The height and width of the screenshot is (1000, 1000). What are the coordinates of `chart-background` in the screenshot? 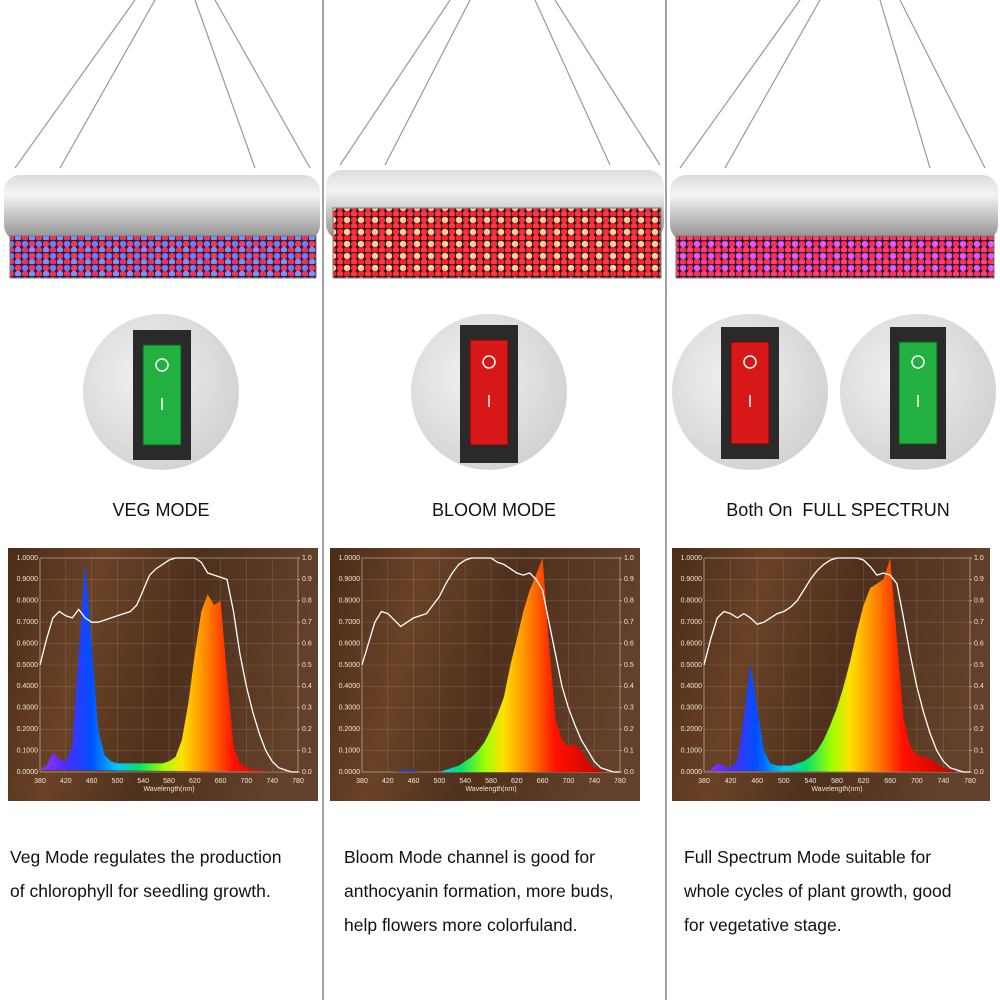 It's located at (163, 674).